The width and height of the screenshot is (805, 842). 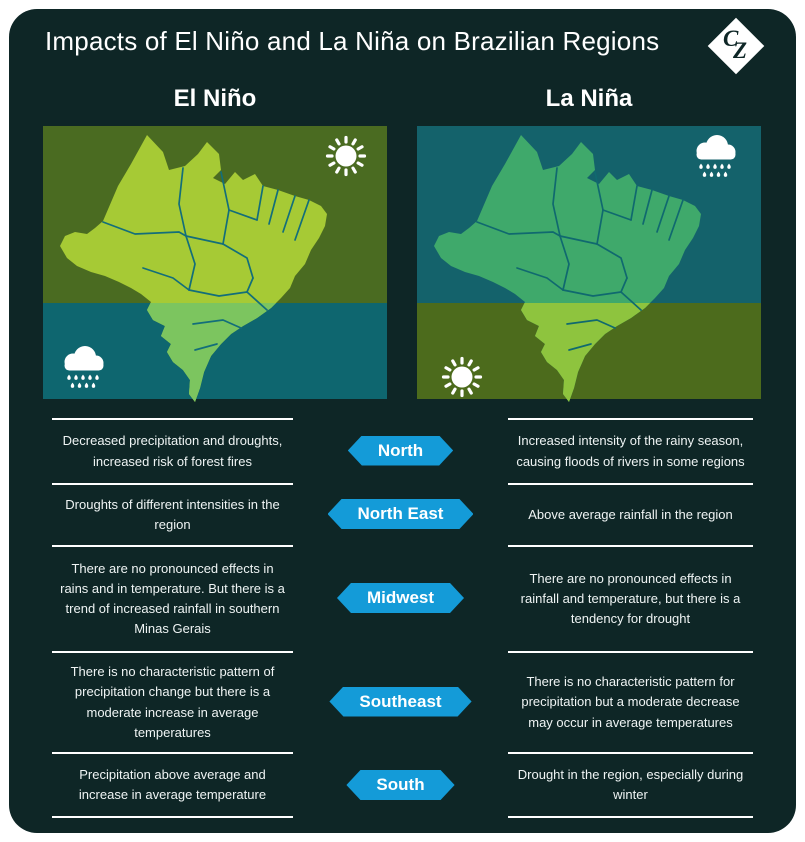 I want to click on region-badge: North, so click(x=400, y=451).